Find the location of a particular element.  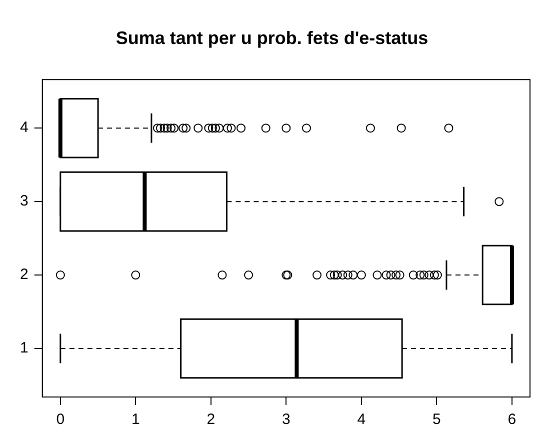

x-tick-label: 6 is located at coordinates (512, 419).